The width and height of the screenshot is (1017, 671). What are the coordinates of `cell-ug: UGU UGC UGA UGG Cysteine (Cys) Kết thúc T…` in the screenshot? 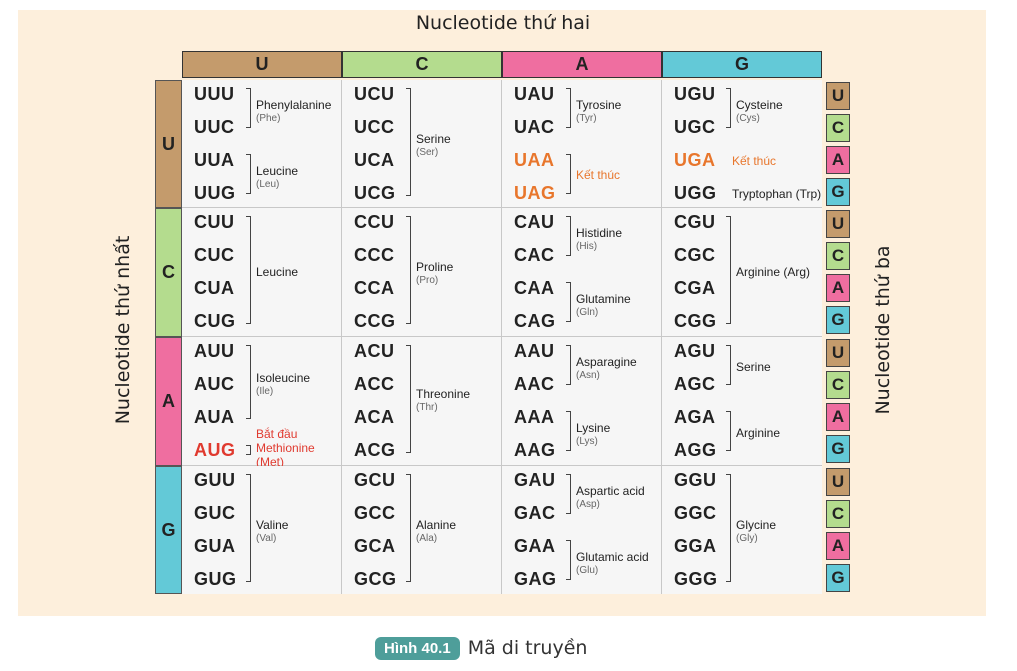 It's located at (742, 144).